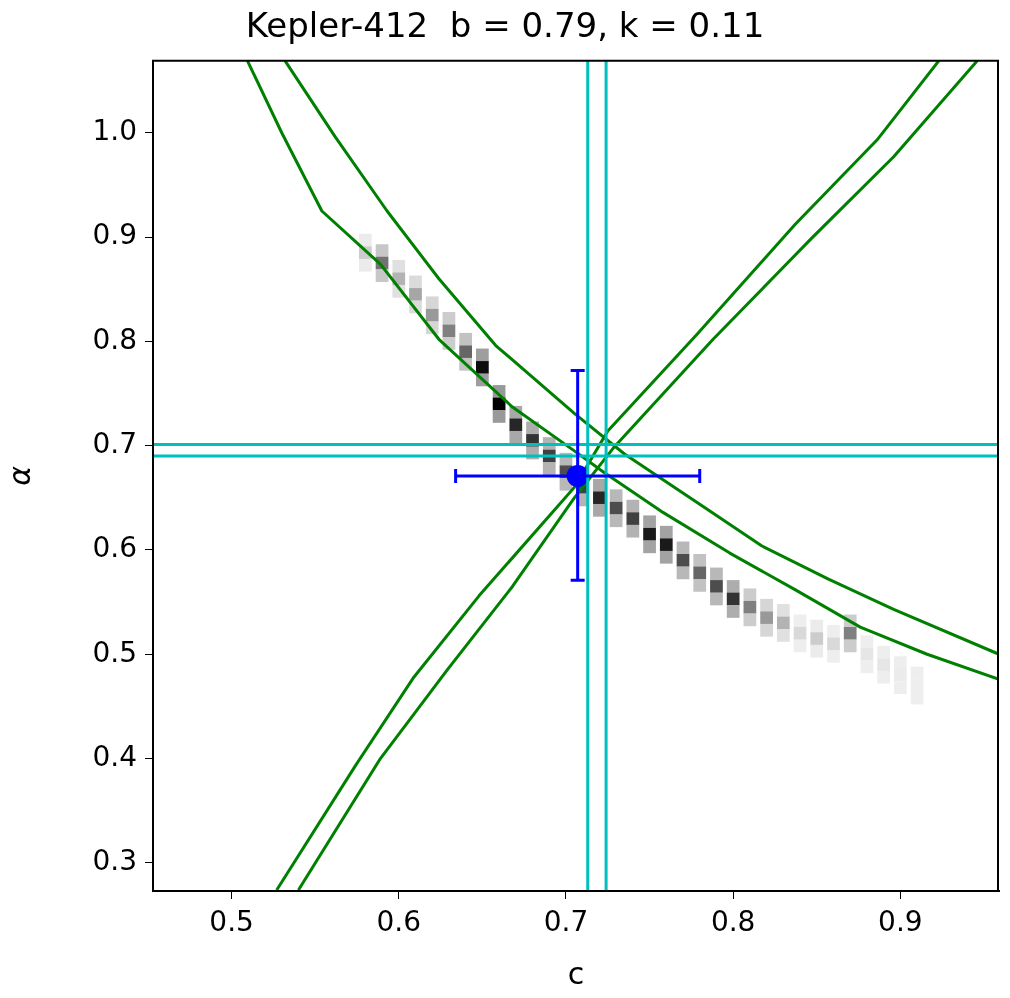  What do you see at coordinates (114, 339) in the screenshot?
I see `y-tick-label: 0.8` at bounding box center [114, 339].